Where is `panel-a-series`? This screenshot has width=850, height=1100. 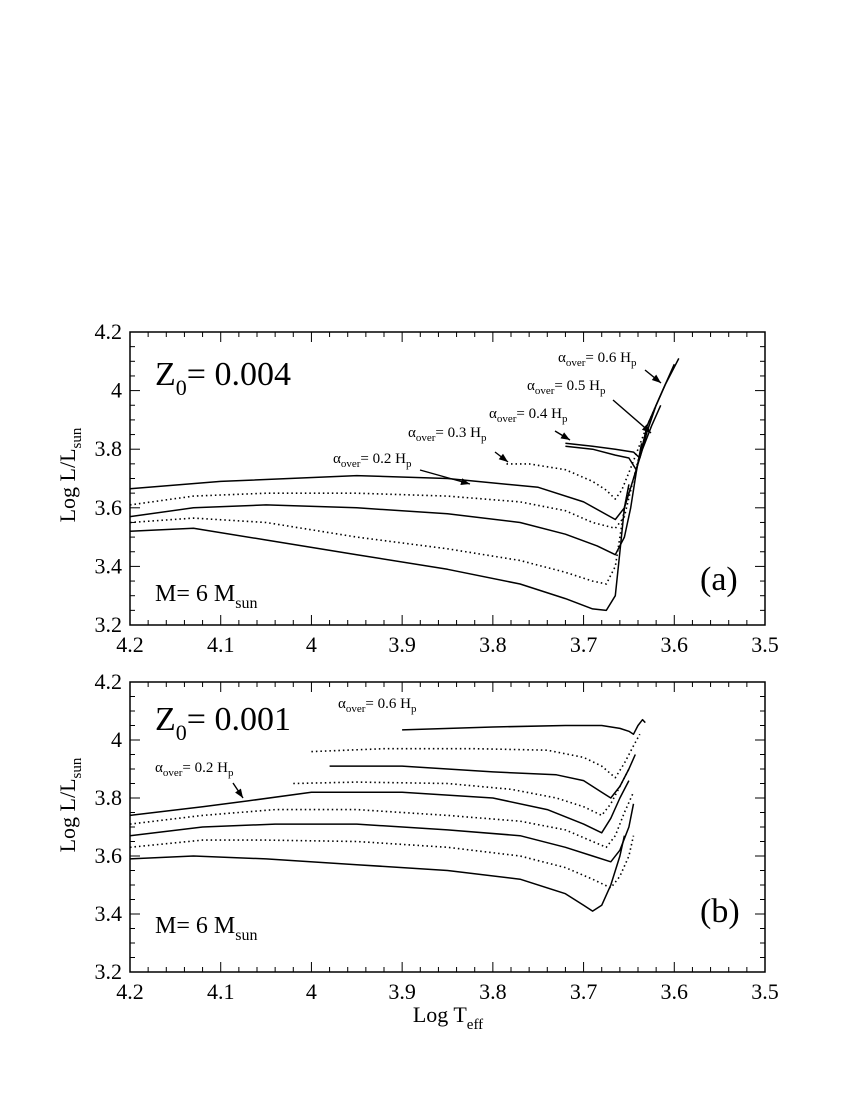
panel-a-series is located at coordinates (404, 485).